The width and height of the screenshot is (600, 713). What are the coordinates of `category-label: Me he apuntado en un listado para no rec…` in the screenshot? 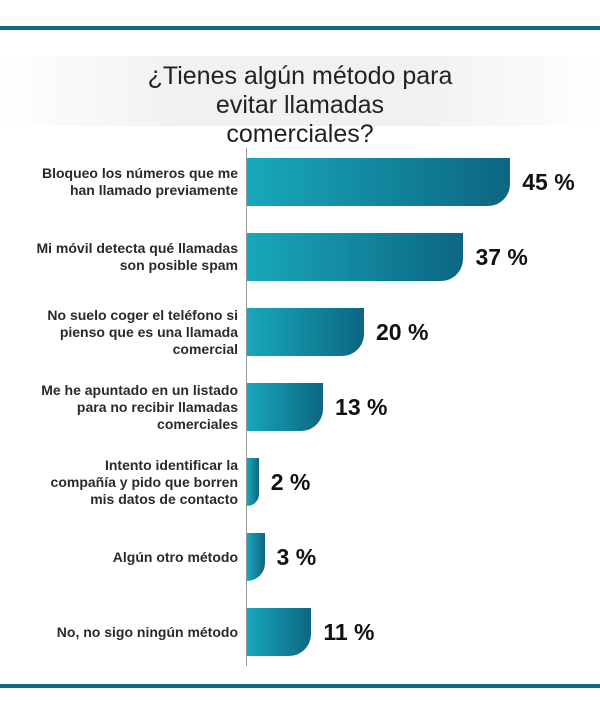 It's located at (139, 406).